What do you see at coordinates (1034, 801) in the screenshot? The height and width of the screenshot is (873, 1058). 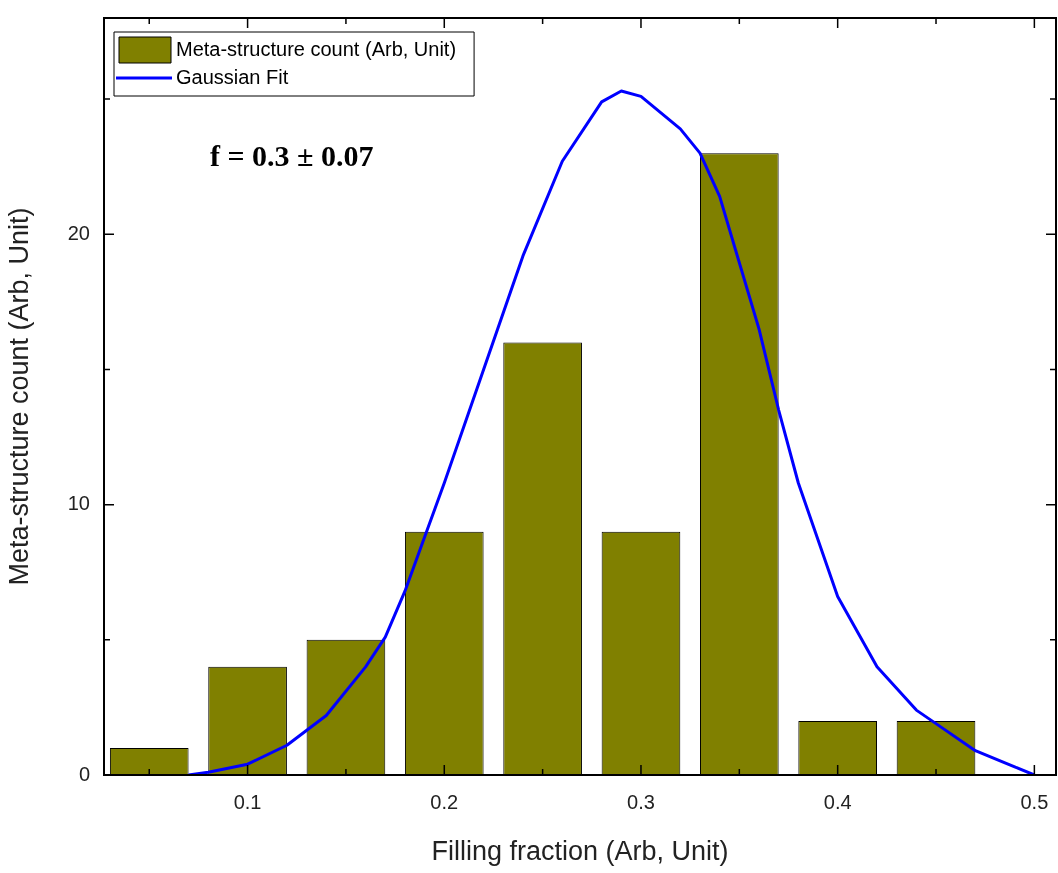 I see `x-tick-label: 0.5` at bounding box center [1034, 801].